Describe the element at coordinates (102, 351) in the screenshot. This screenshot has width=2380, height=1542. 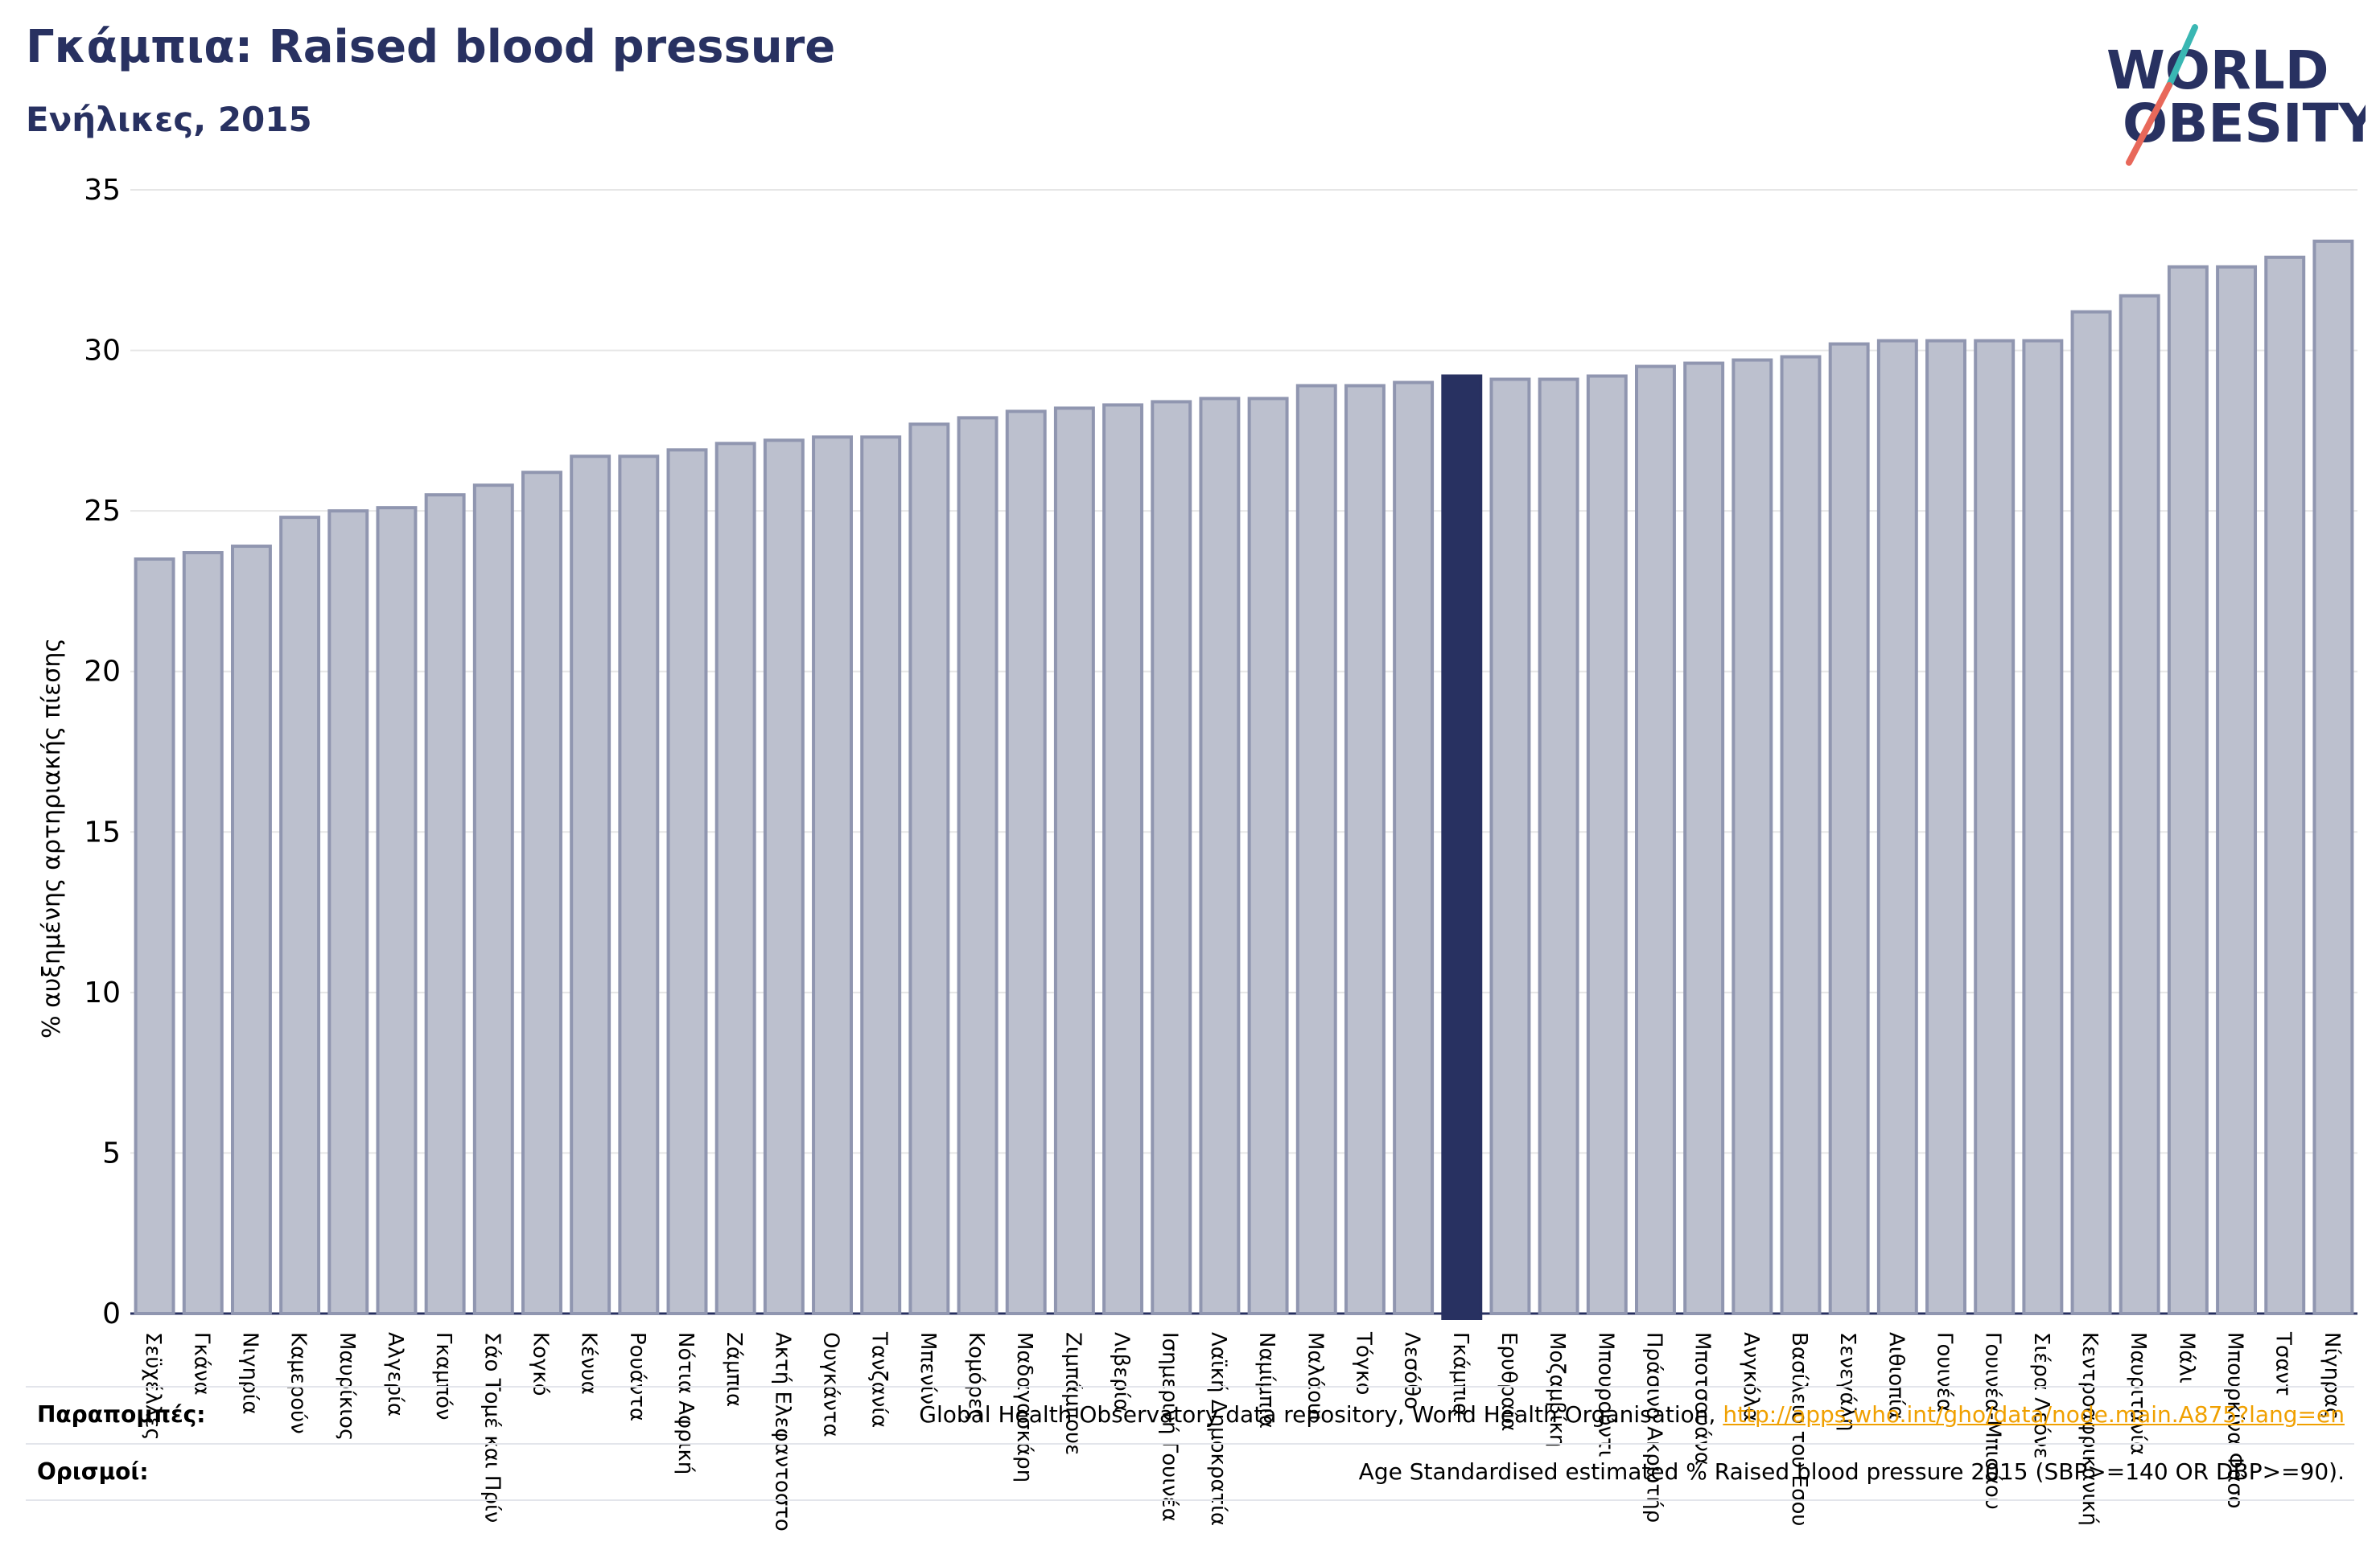
I see `y-tick-label: 30` at that location.